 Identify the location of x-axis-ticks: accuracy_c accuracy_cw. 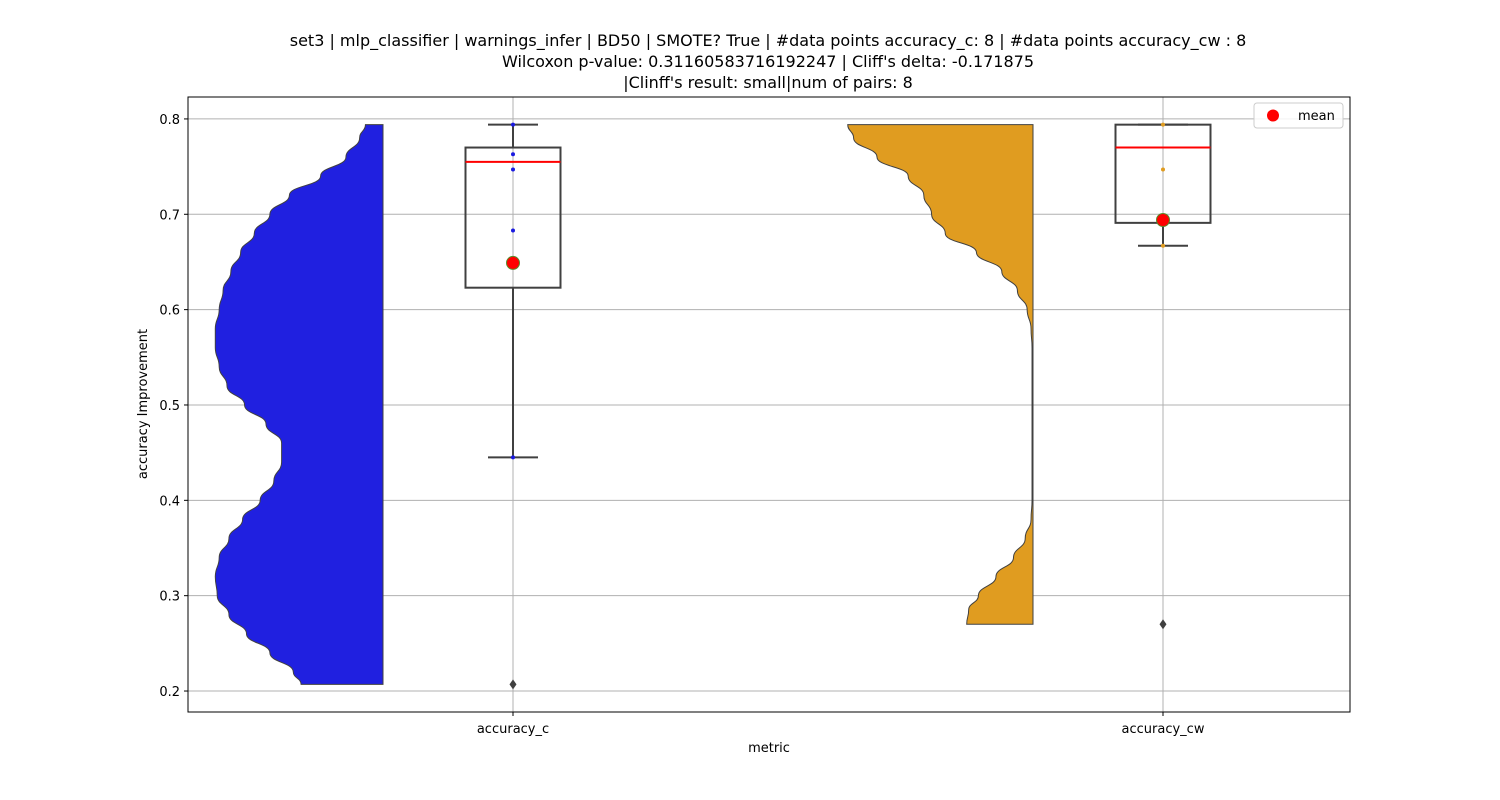
(841, 724).